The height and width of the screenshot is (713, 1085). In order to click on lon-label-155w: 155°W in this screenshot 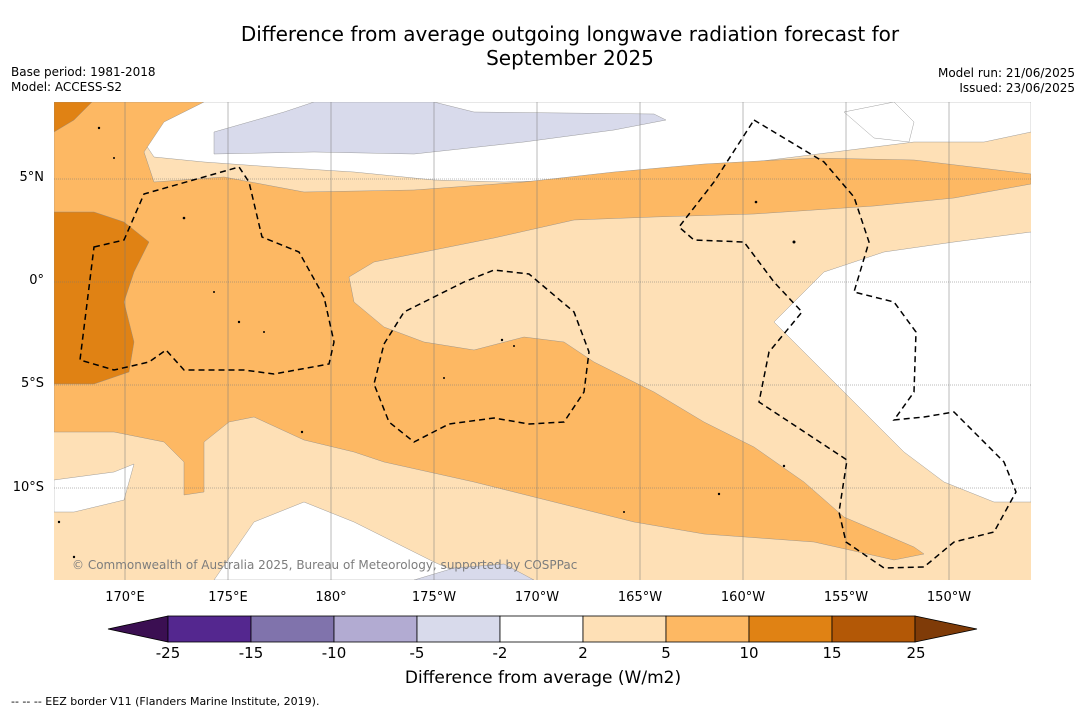, I will do `click(846, 597)`.